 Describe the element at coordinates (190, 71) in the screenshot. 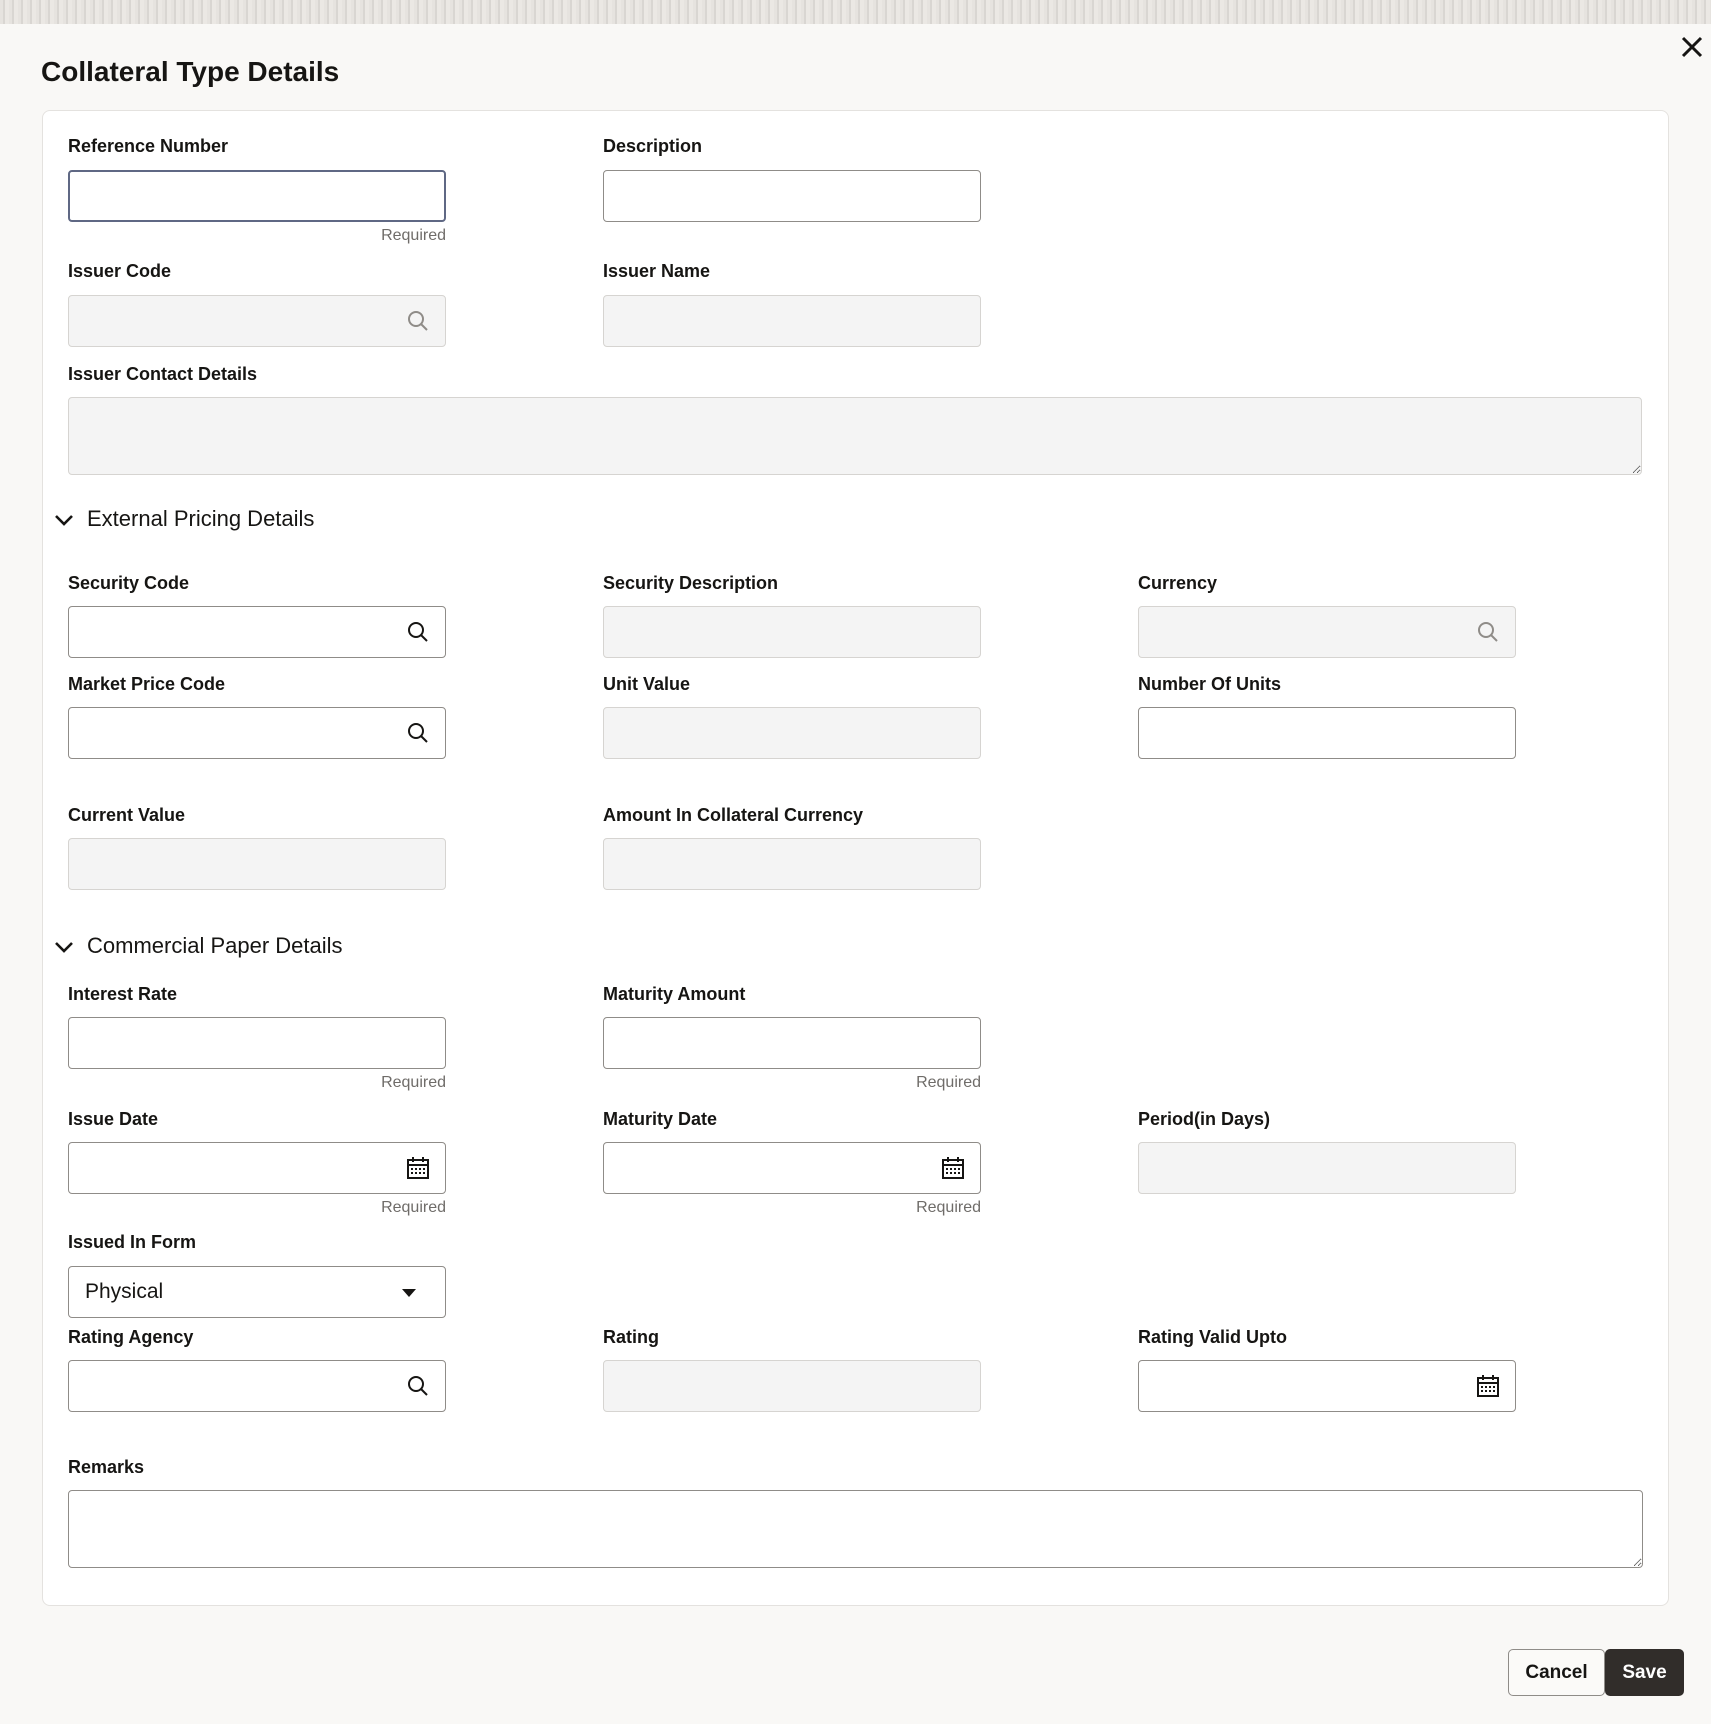

I see `dialog-title: Collateral Type Details` at that location.